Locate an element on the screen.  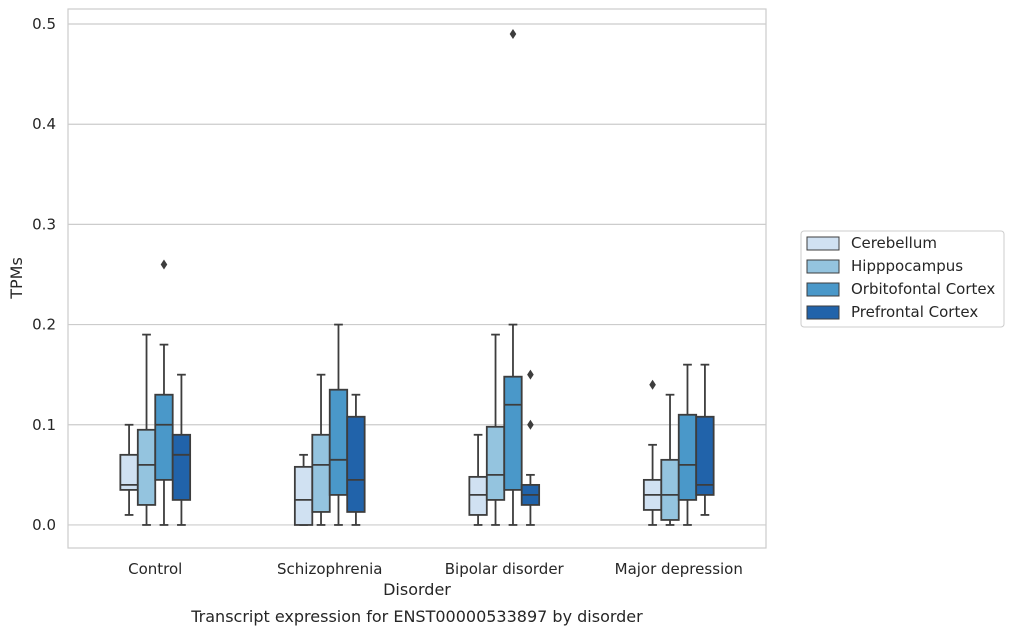
y-tick-label: 0.5 is located at coordinates (44, 24).